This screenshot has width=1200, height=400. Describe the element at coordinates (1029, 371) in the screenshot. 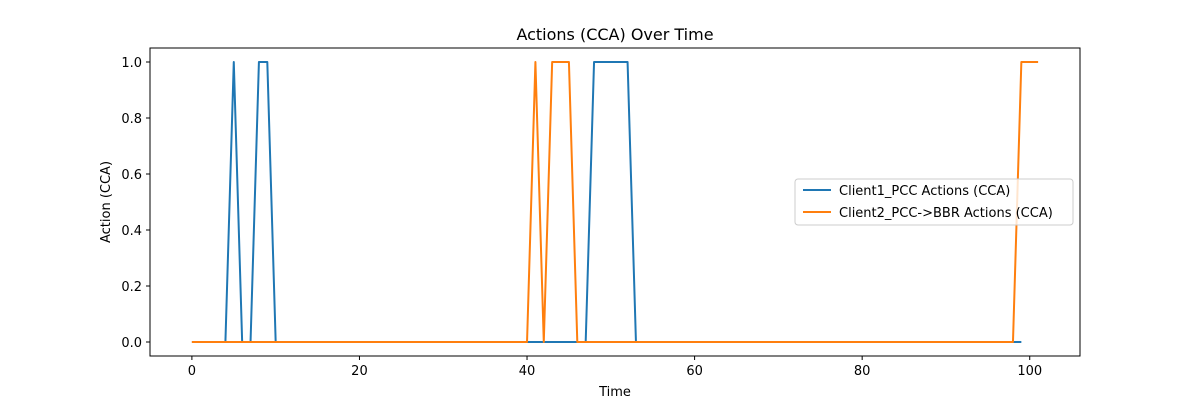

I see `x-tick-label: 100` at that location.